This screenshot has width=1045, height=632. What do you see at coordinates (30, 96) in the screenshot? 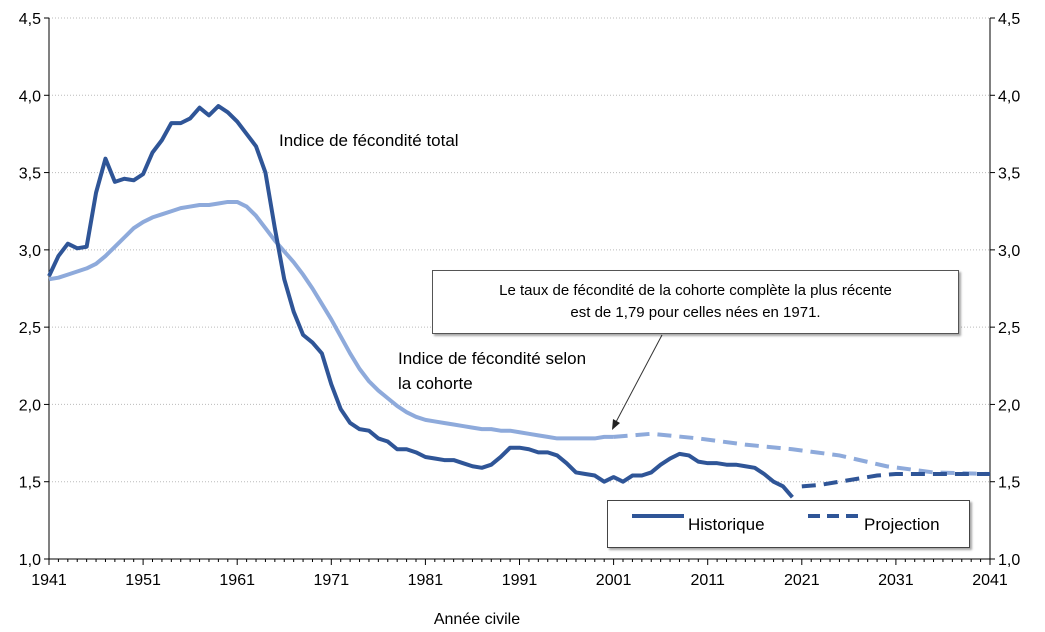
I see `y-tick-label-left: 4,0` at bounding box center [30, 96].